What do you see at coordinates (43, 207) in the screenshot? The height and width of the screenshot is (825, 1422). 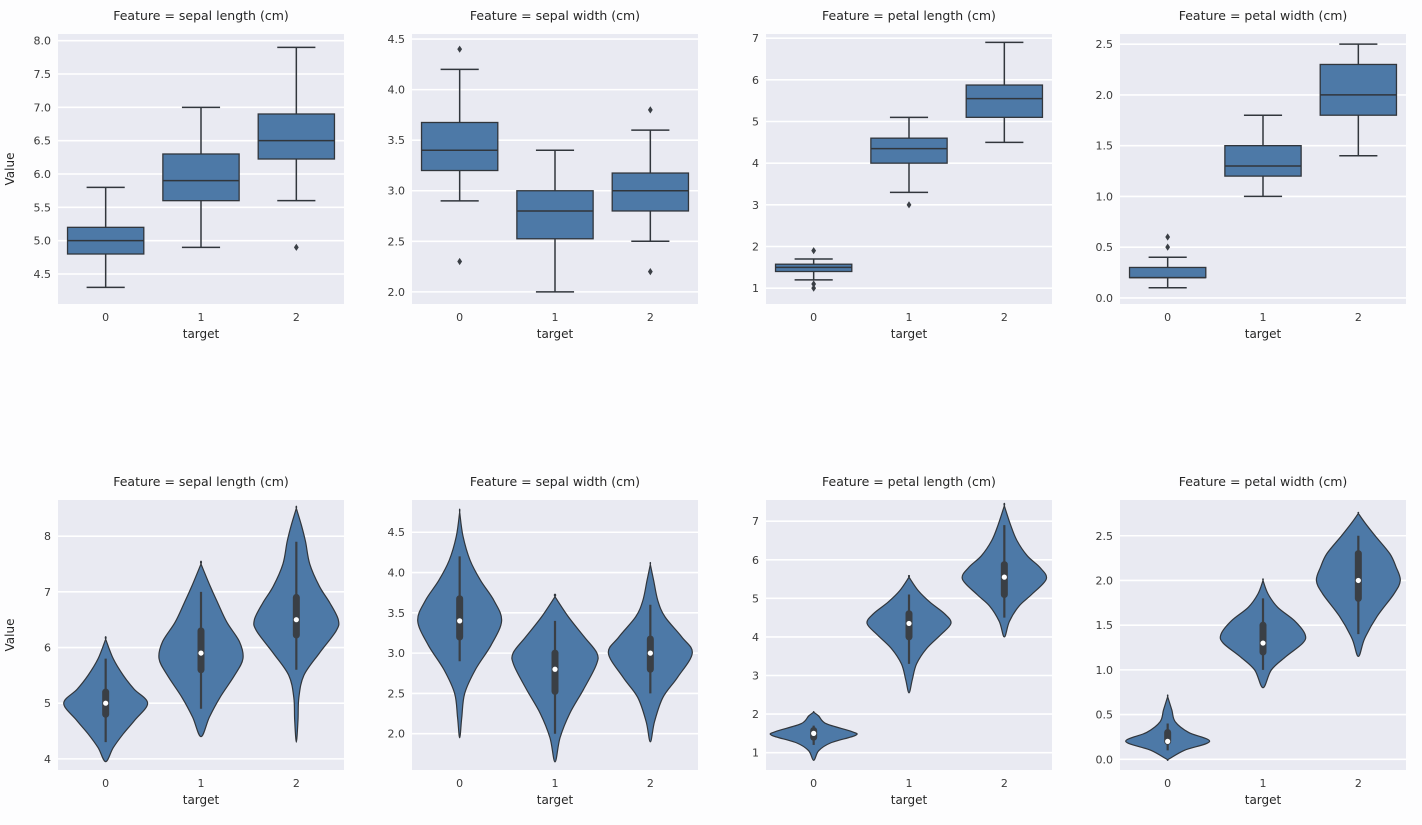 I see `y-tick-label: 5.5` at bounding box center [43, 207].